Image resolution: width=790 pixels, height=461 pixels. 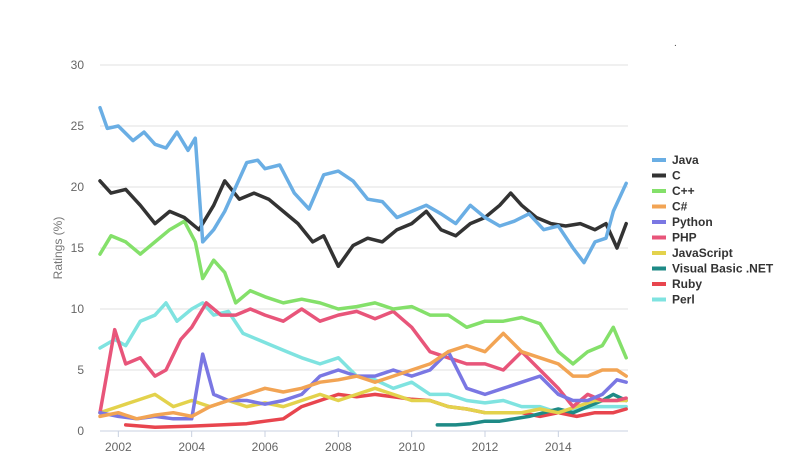 What do you see at coordinates (363, 400) in the screenshot?
I see `series-line-javascript` at bounding box center [363, 400].